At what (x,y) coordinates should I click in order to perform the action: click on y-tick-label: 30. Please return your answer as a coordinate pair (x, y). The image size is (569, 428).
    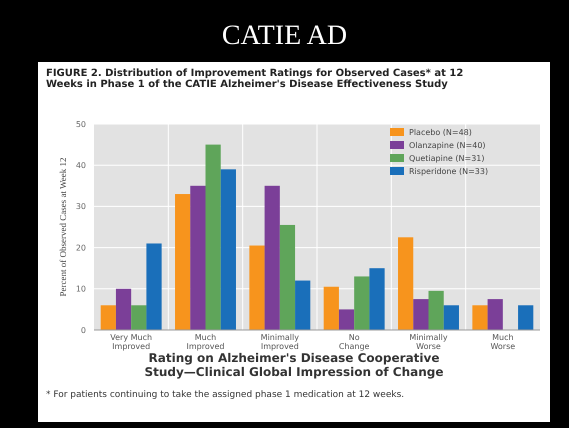
    Looking at the image, I should click on (81, 207).